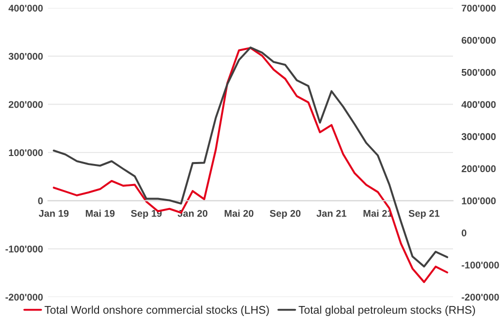 The height and width of the screenshot is (326, 500). I want to click on legend-label: Total global petroleum stocks (RHS), so click(386, 311).